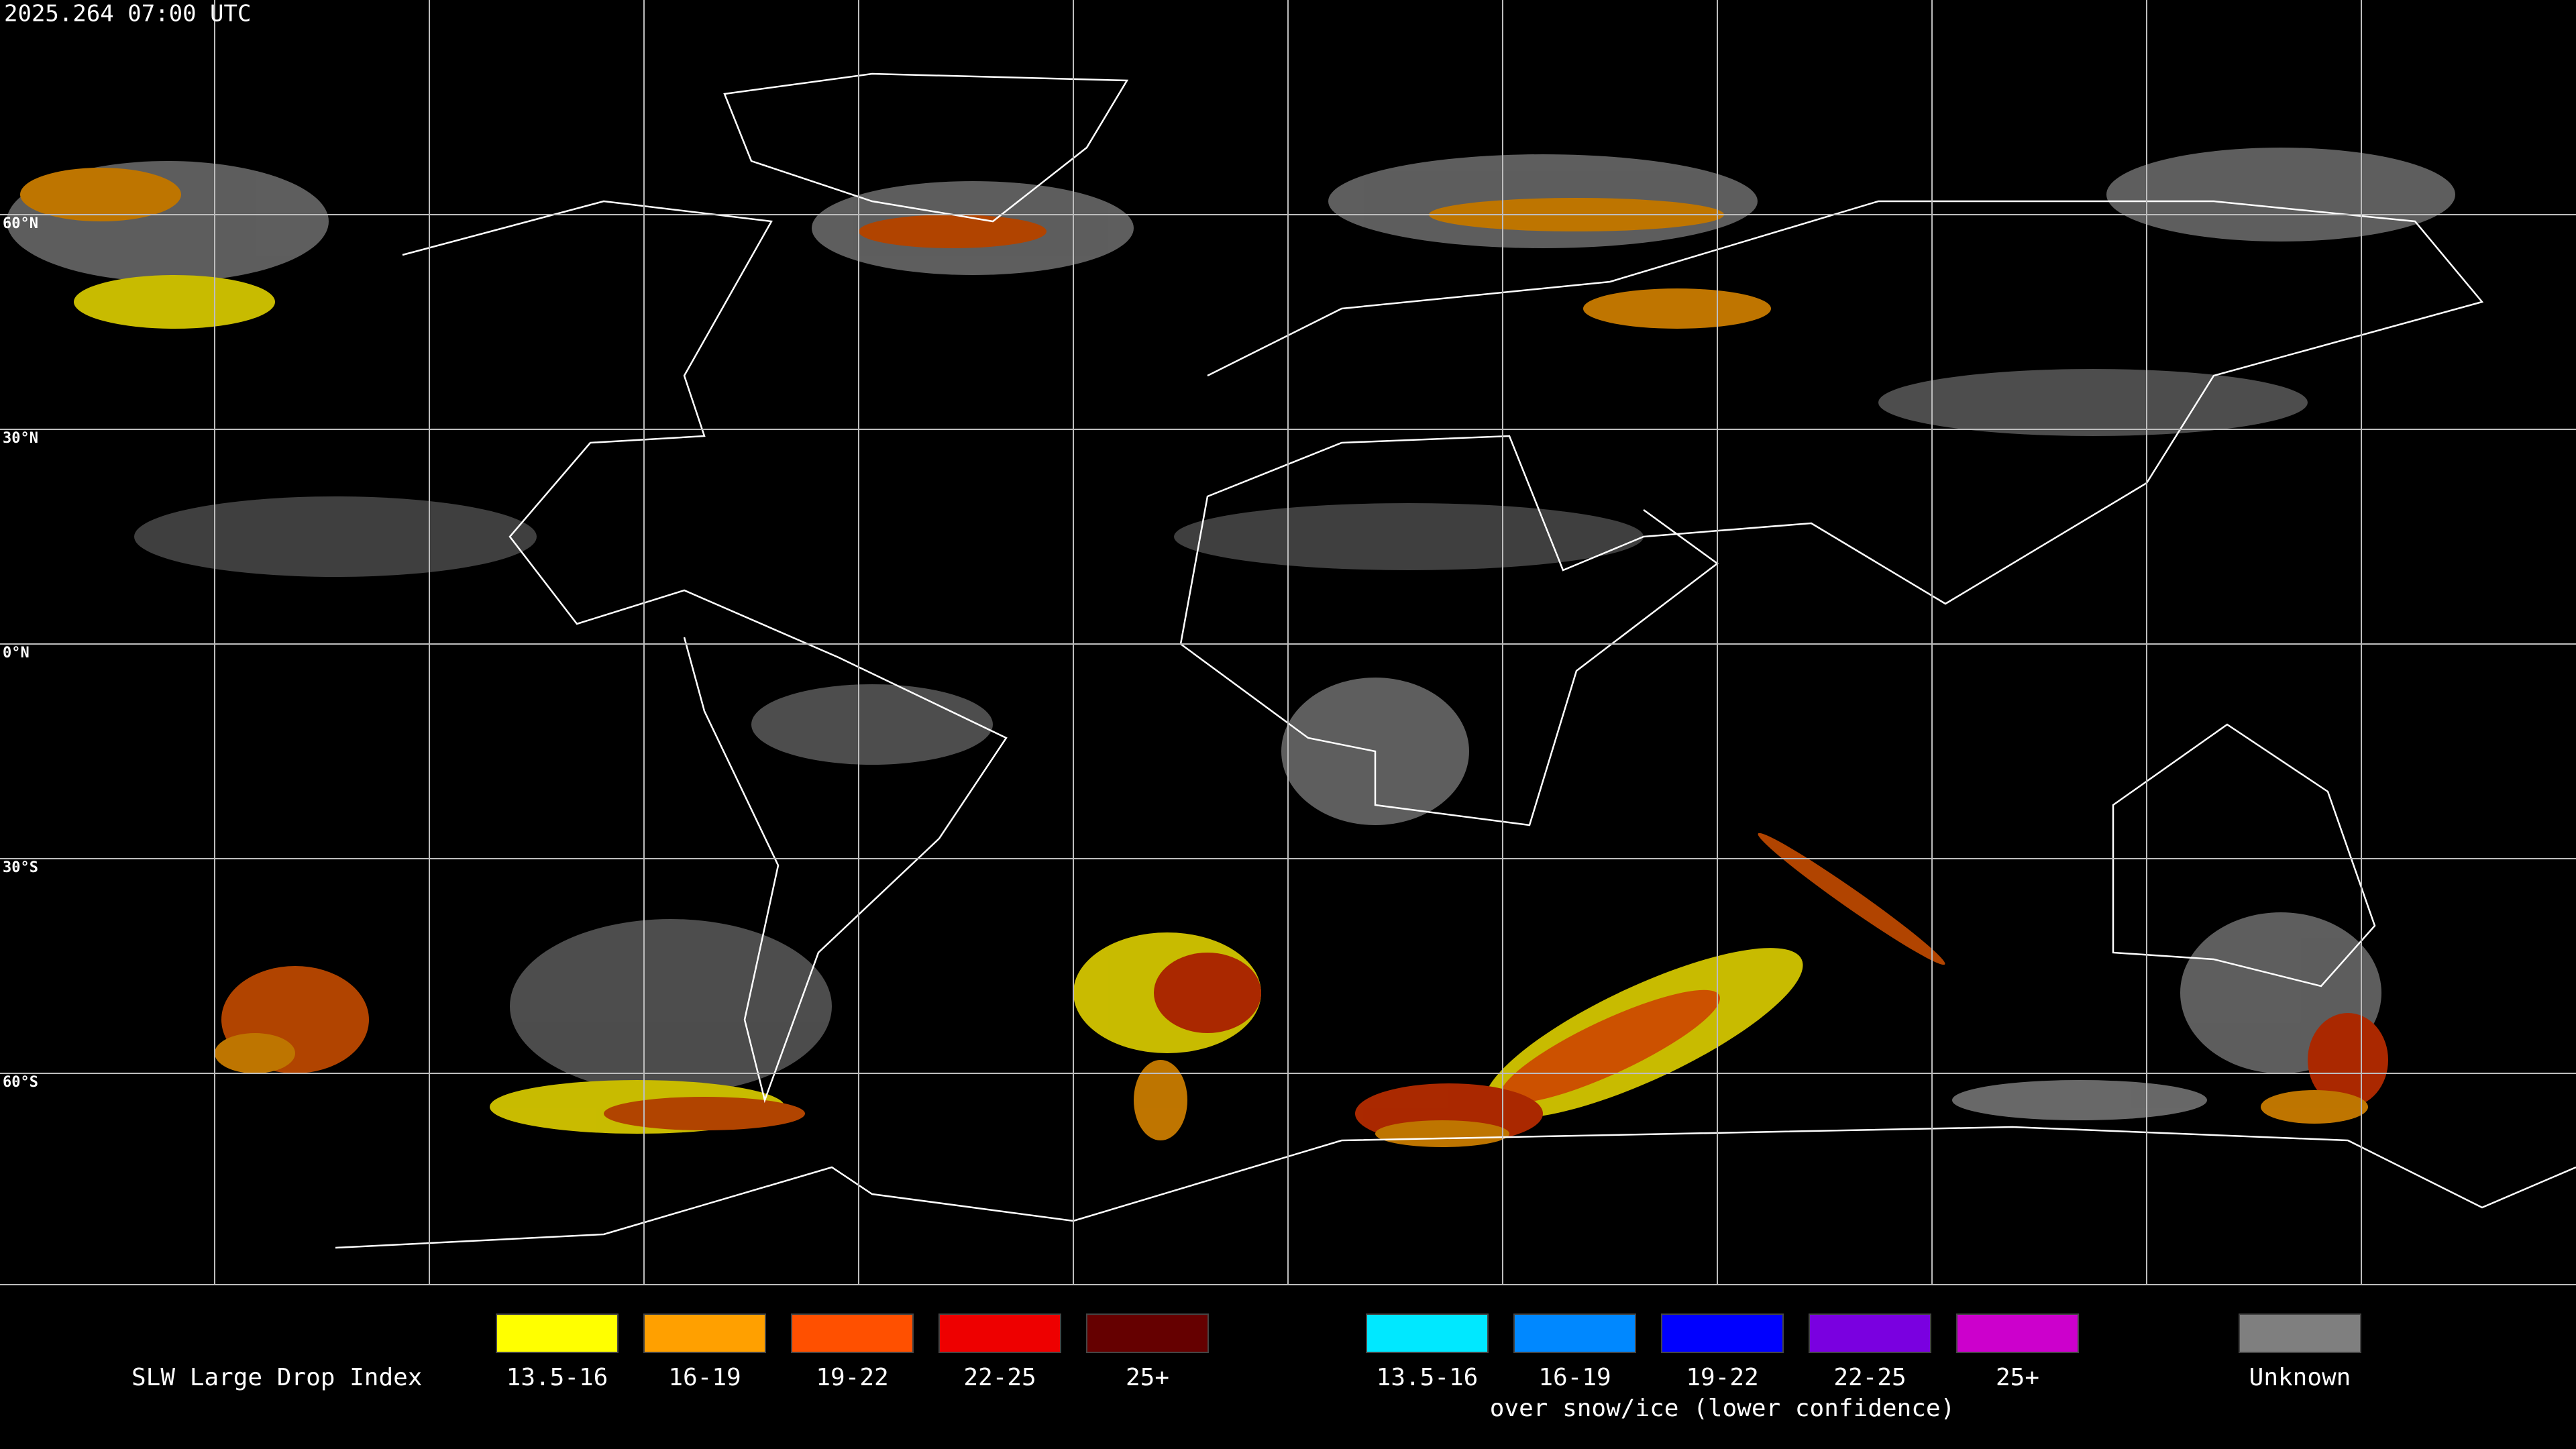 This screenshot has width=2576, height=1449. Describe the element at coordinates (1722, 1408) in the screenshot. I see `legend-caption: over snow/ice (lower confidence)` at that location.